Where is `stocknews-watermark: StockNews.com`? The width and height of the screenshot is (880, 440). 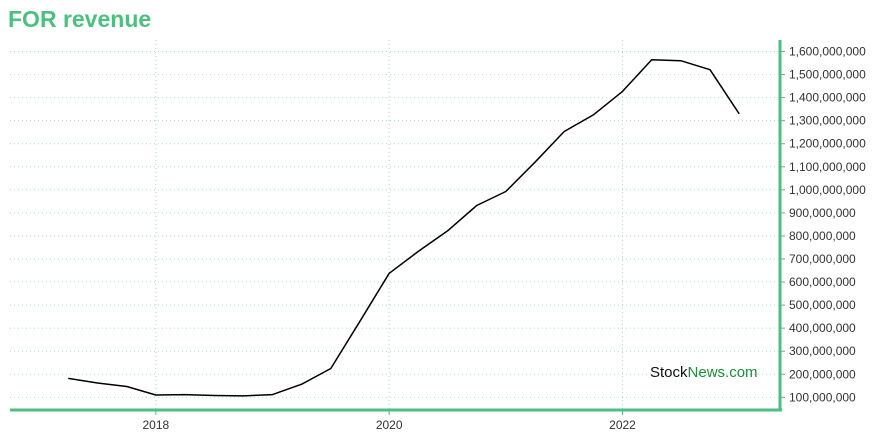 stocknews-watermark: StockNews.com is located at coordinates (704, 372).